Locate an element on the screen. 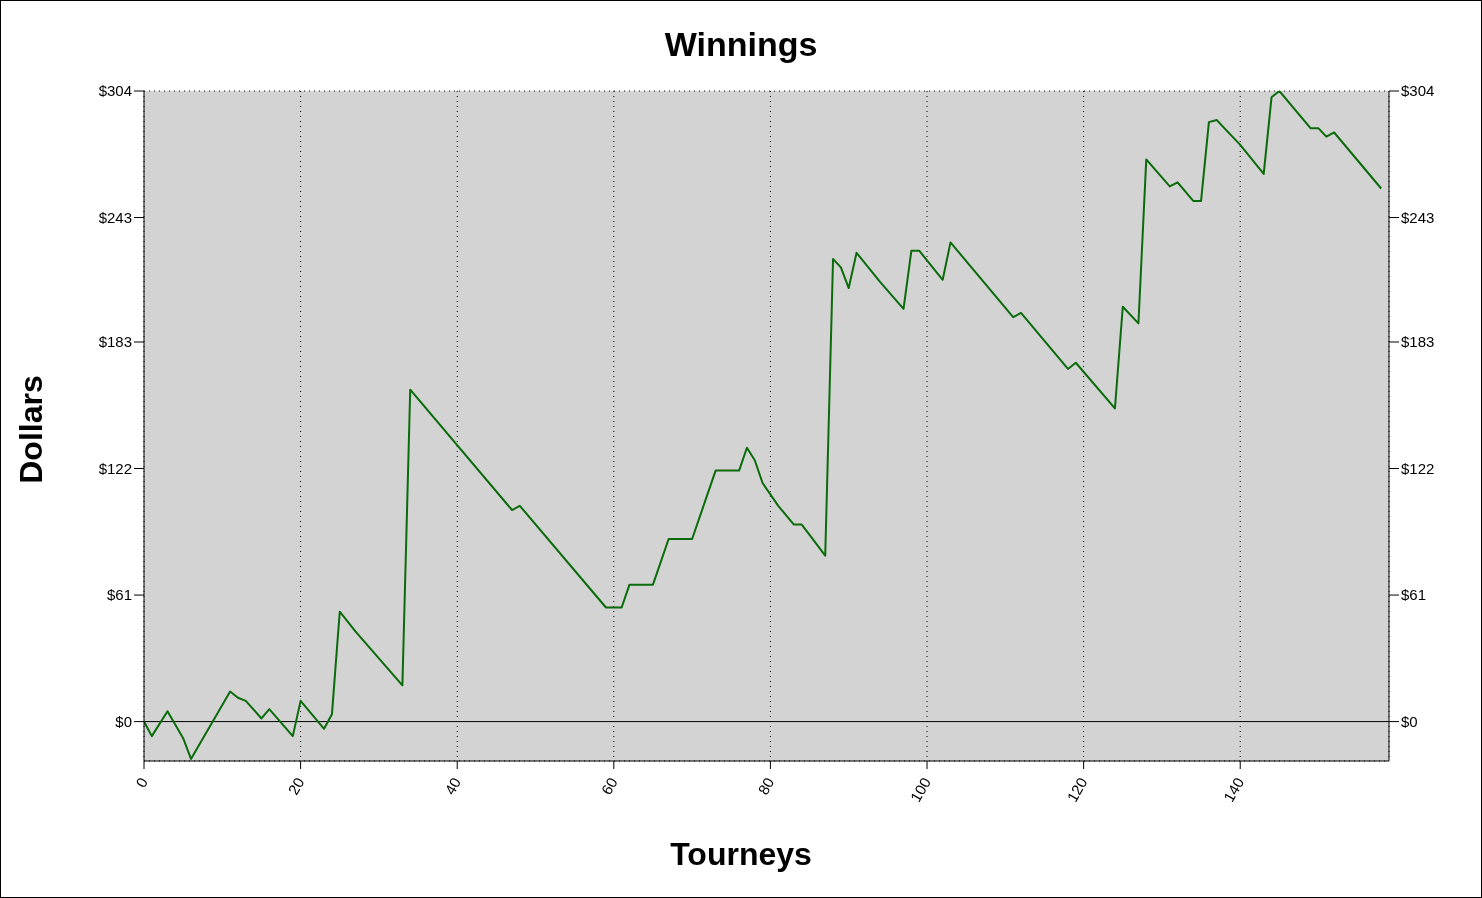 This screenshot has width=1482, height=898. y2-tick-label: $183 is located at coordinates (1418, 342).